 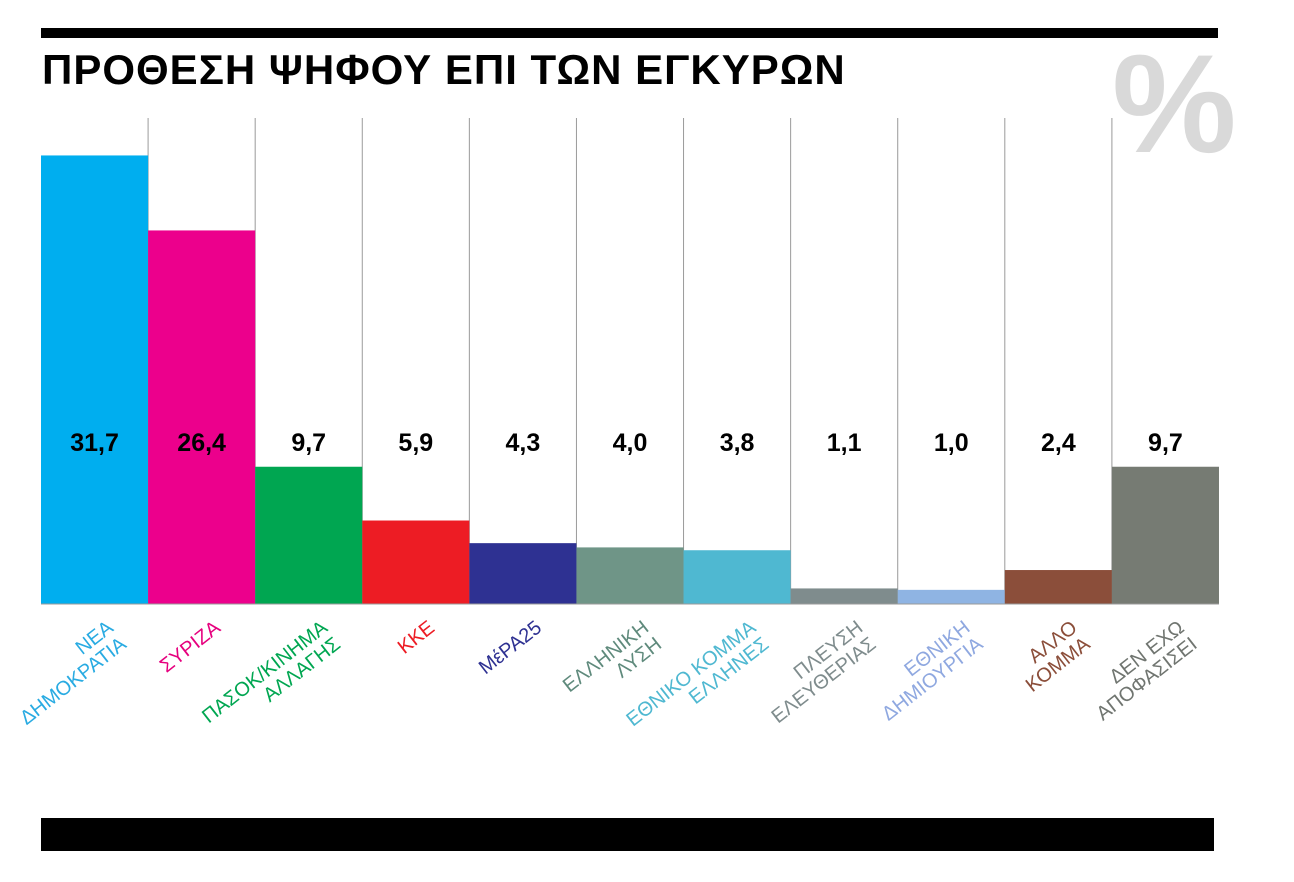 What do you see at coordinates (926, 670) in the screenshot?
I see `category-label: ΕΘΝΙΚΗΔΗΜΙΟΥΡΓΙΑ` at bounding box center [926, 670].